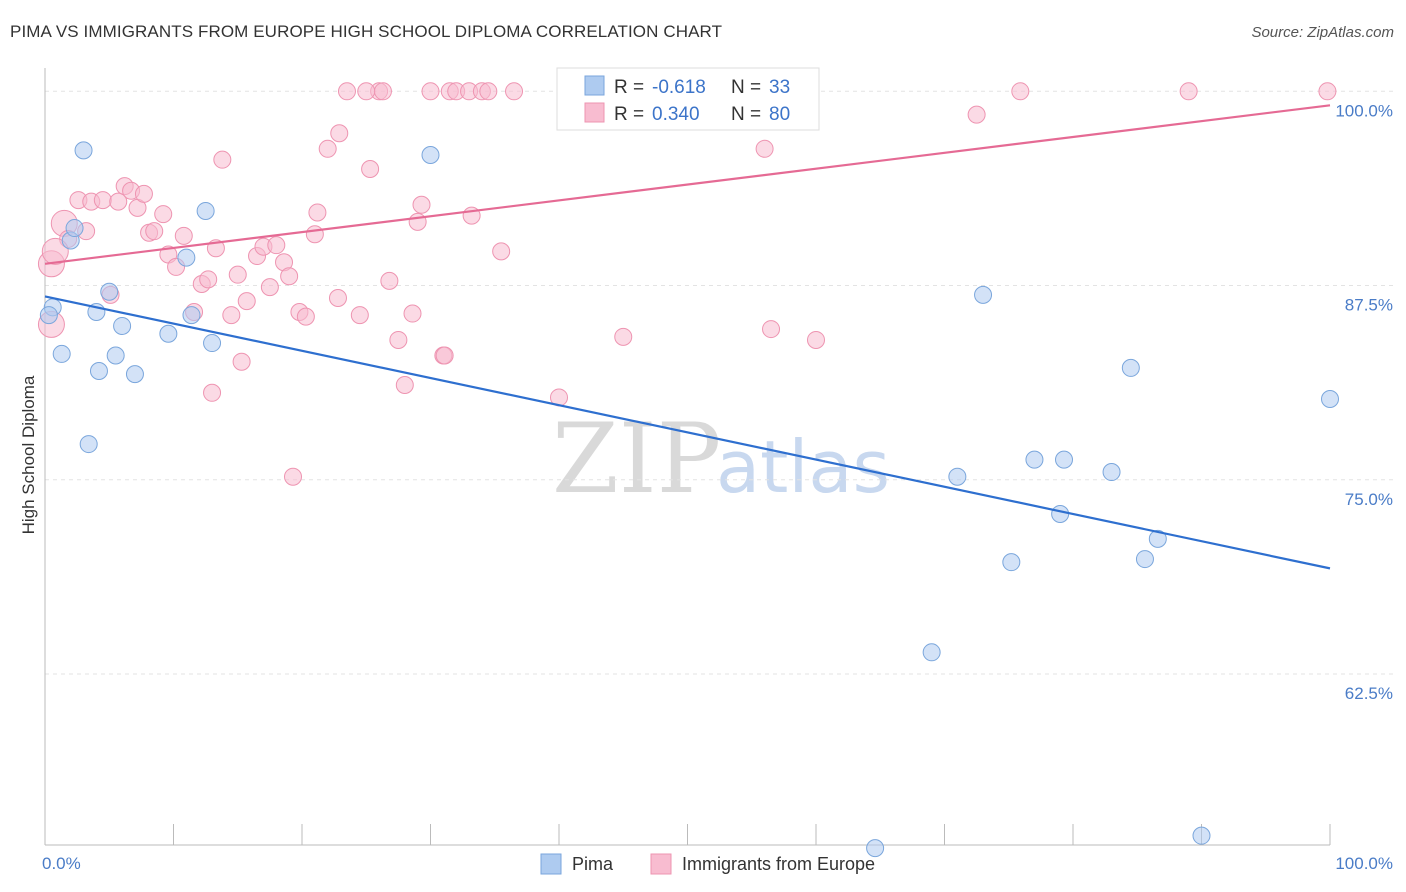  What do you see at coordinates (676, 114) in the screenshot?
I see `legend-europe-r-value: 0.340` at bounding box center [676, 114].